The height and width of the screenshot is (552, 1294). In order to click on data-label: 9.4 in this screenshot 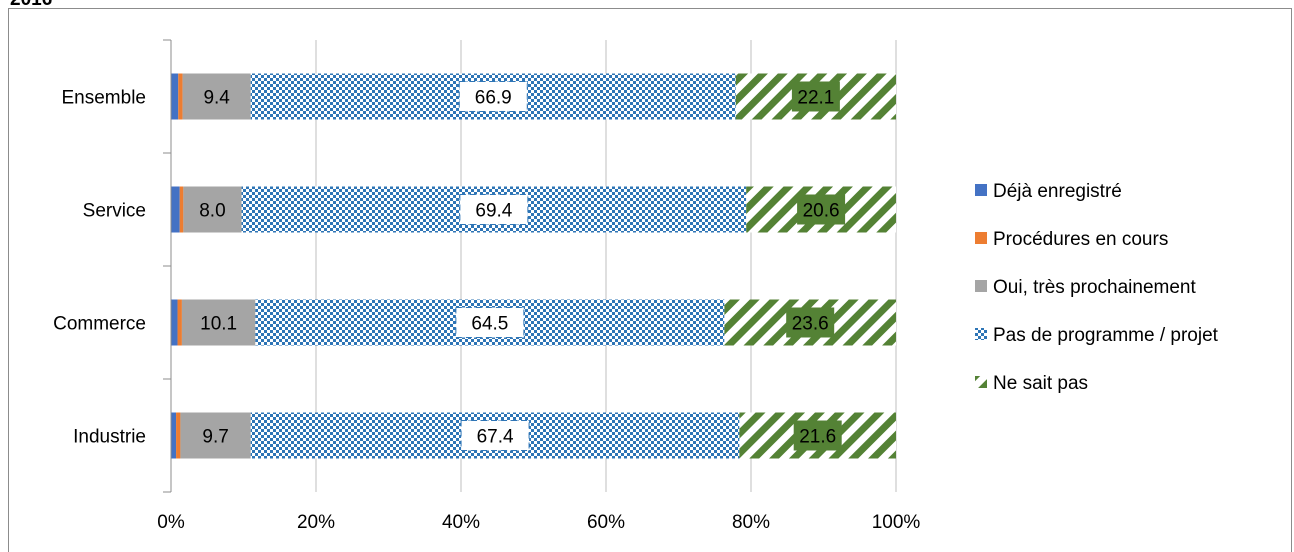, I will do `click(216, 98)`.